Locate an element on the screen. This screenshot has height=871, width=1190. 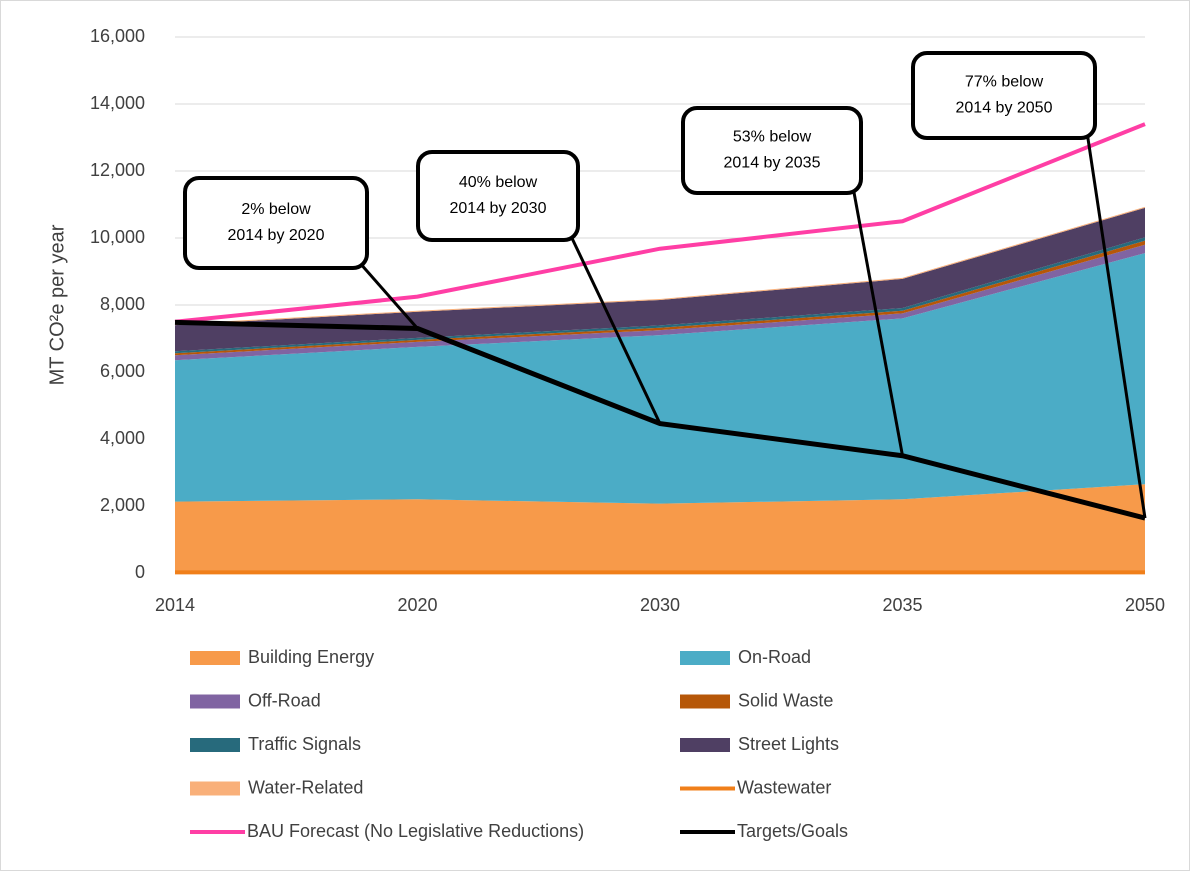
y-tick-label: 14,000 is located at coordinates (117, 103).